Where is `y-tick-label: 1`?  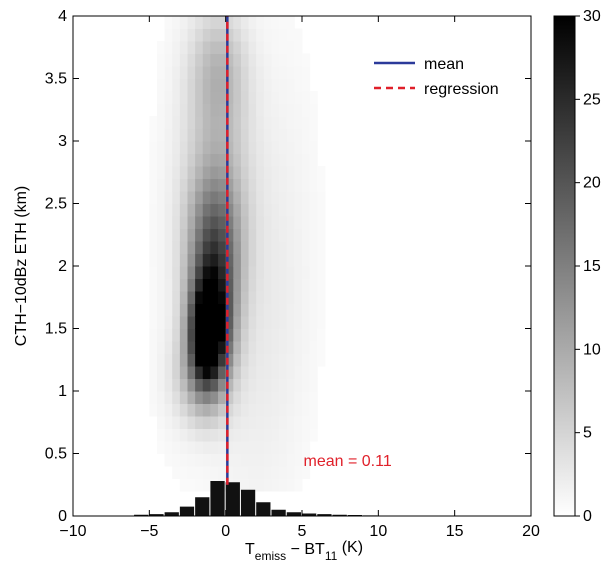 y-tick-label: 1 is located at coordinates (62, 391).